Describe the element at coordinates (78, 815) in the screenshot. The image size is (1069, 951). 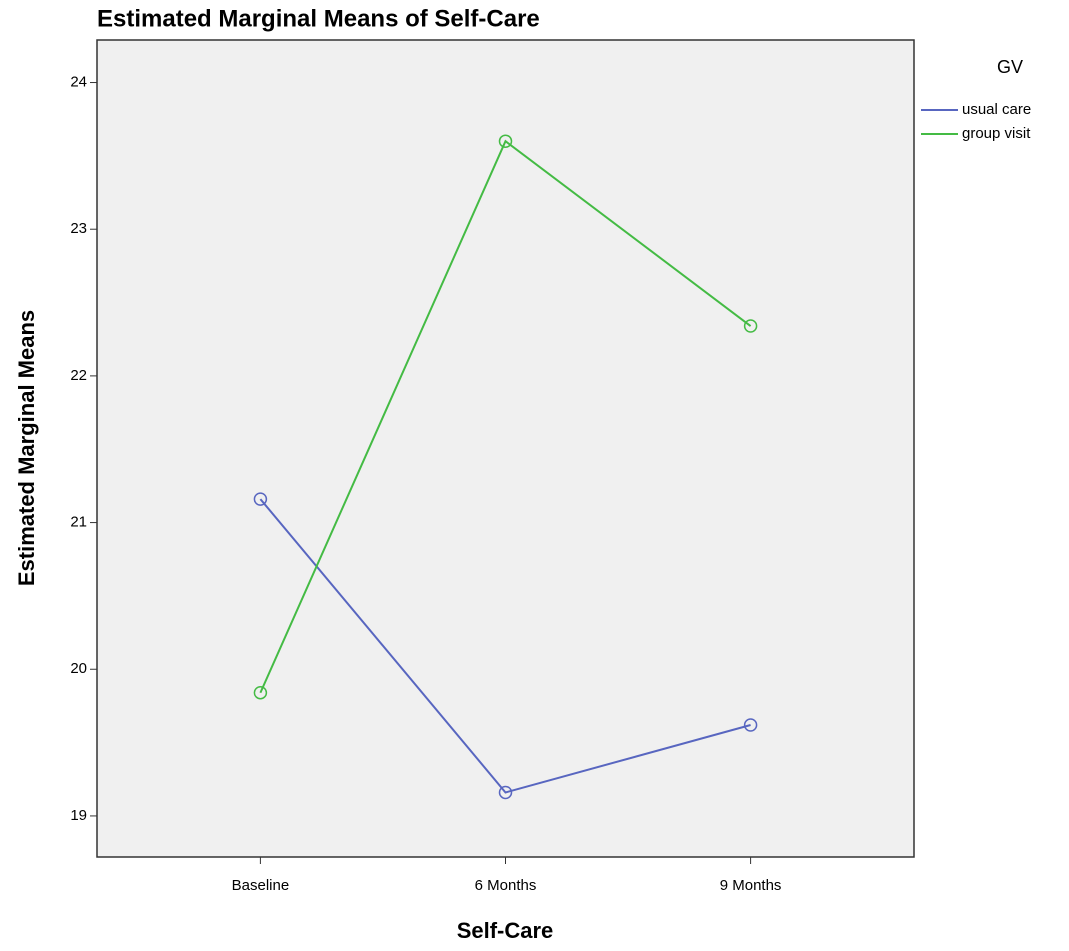
I see `y-tick-label: 19` at that location.